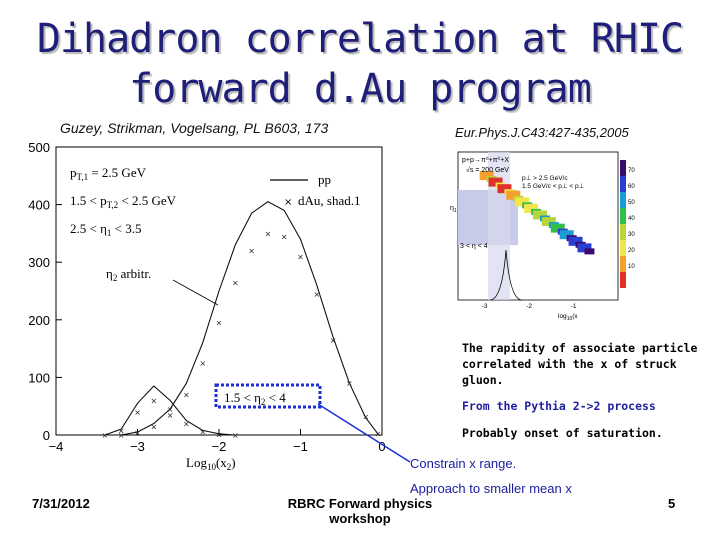 The height and width of the screenshot is (540, 720). Describe the element at coordinates (627, 224) in the screenshot. I see `color-scale: 70 60 50 40 30 20 10` at that location.